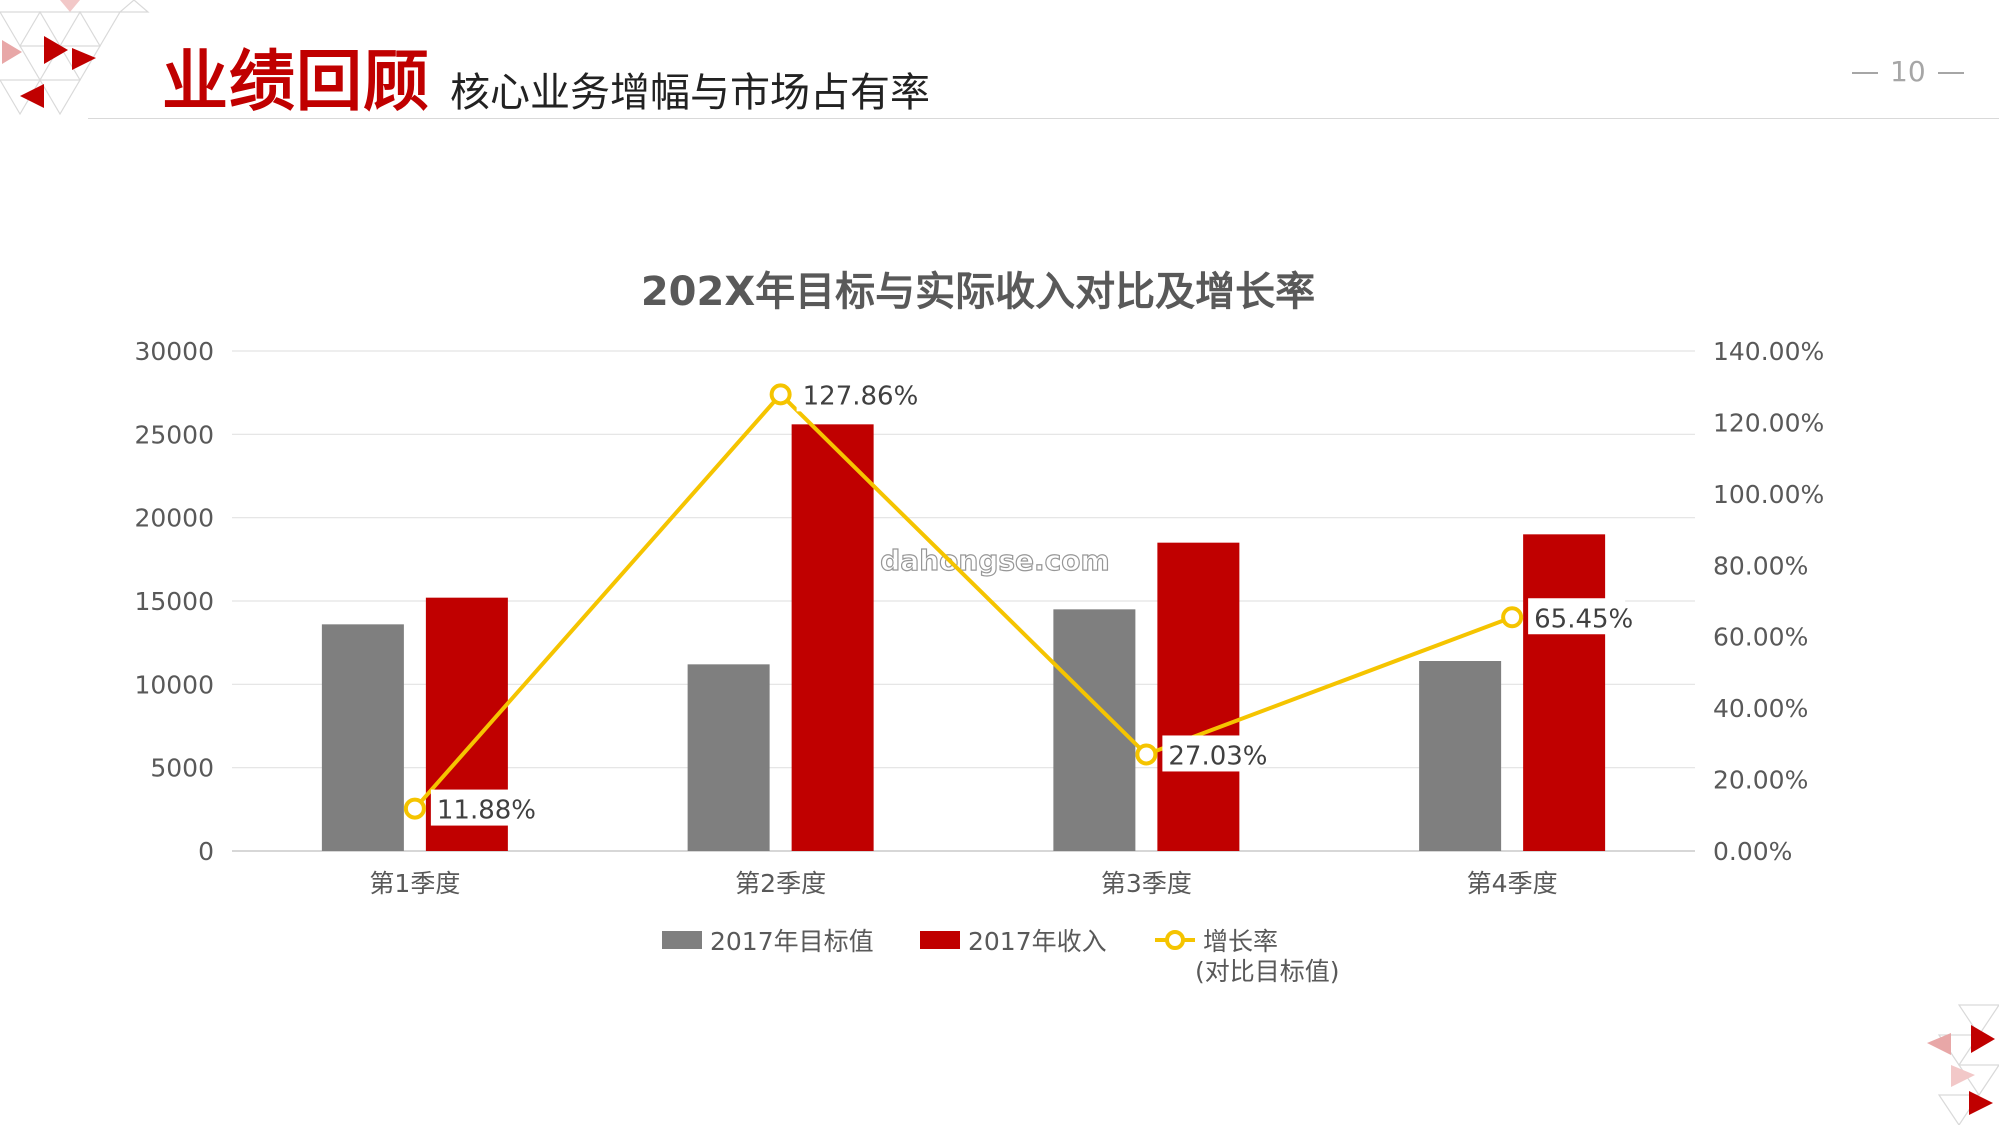  I want to click on legend-label-line2: (对比目标值), so click(1267, 971).